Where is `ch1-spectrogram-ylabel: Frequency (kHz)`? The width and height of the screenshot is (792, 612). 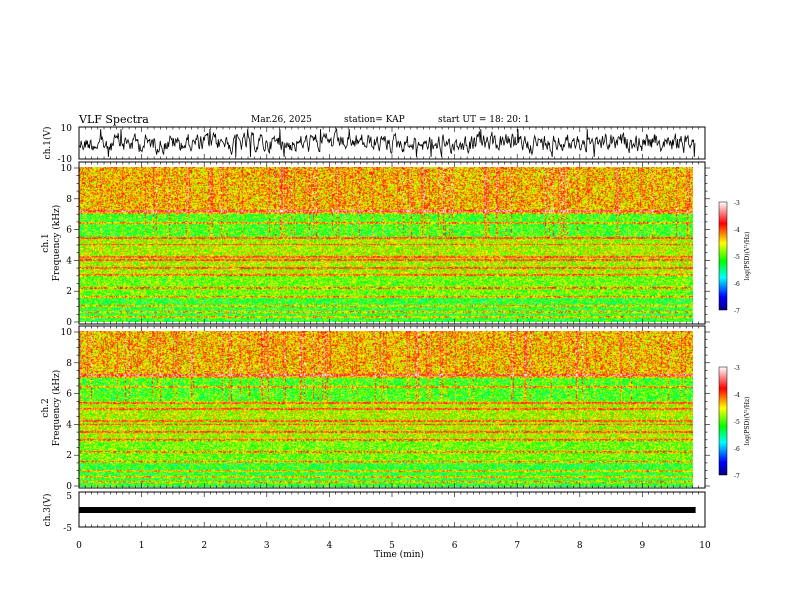
ch1-spectrogram-ylabel: Frequency (kHz) is located at coordinates (56, 243).